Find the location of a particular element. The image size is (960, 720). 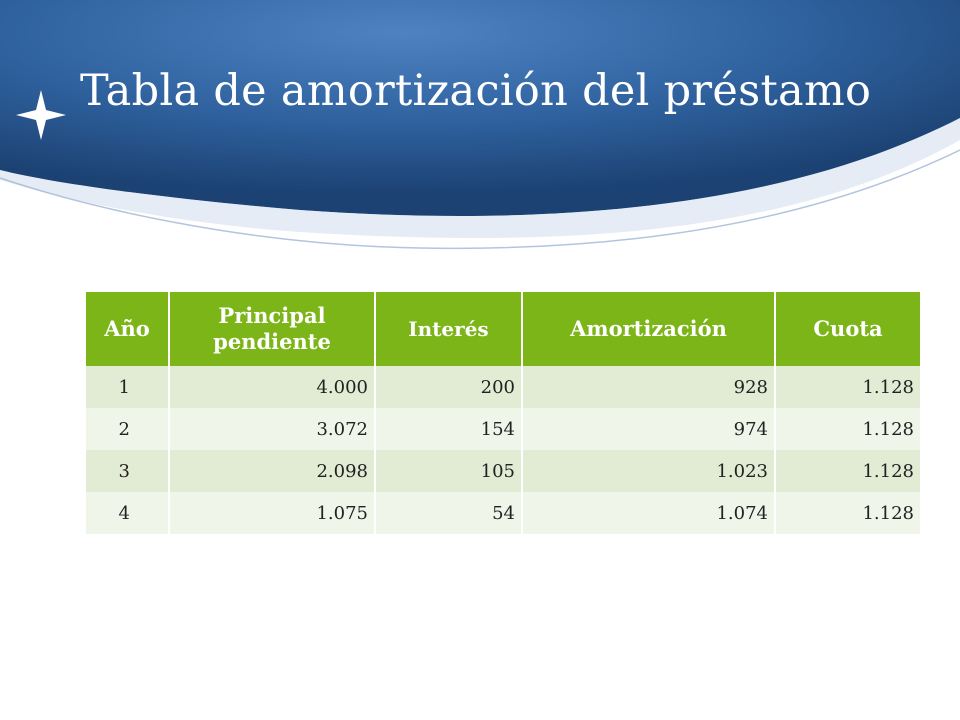

table-row: 2 3.072 154 974 1.128 is located at coordinates (503, 429).